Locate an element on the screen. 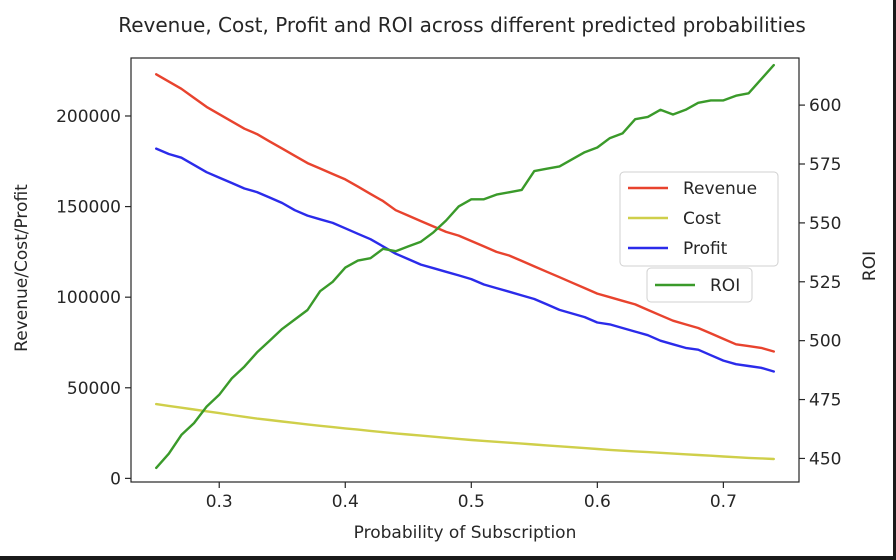 The height and width of the screenshot is (560, 896). y-left-tick-label: 150000 is located at coordinates (88, 208).